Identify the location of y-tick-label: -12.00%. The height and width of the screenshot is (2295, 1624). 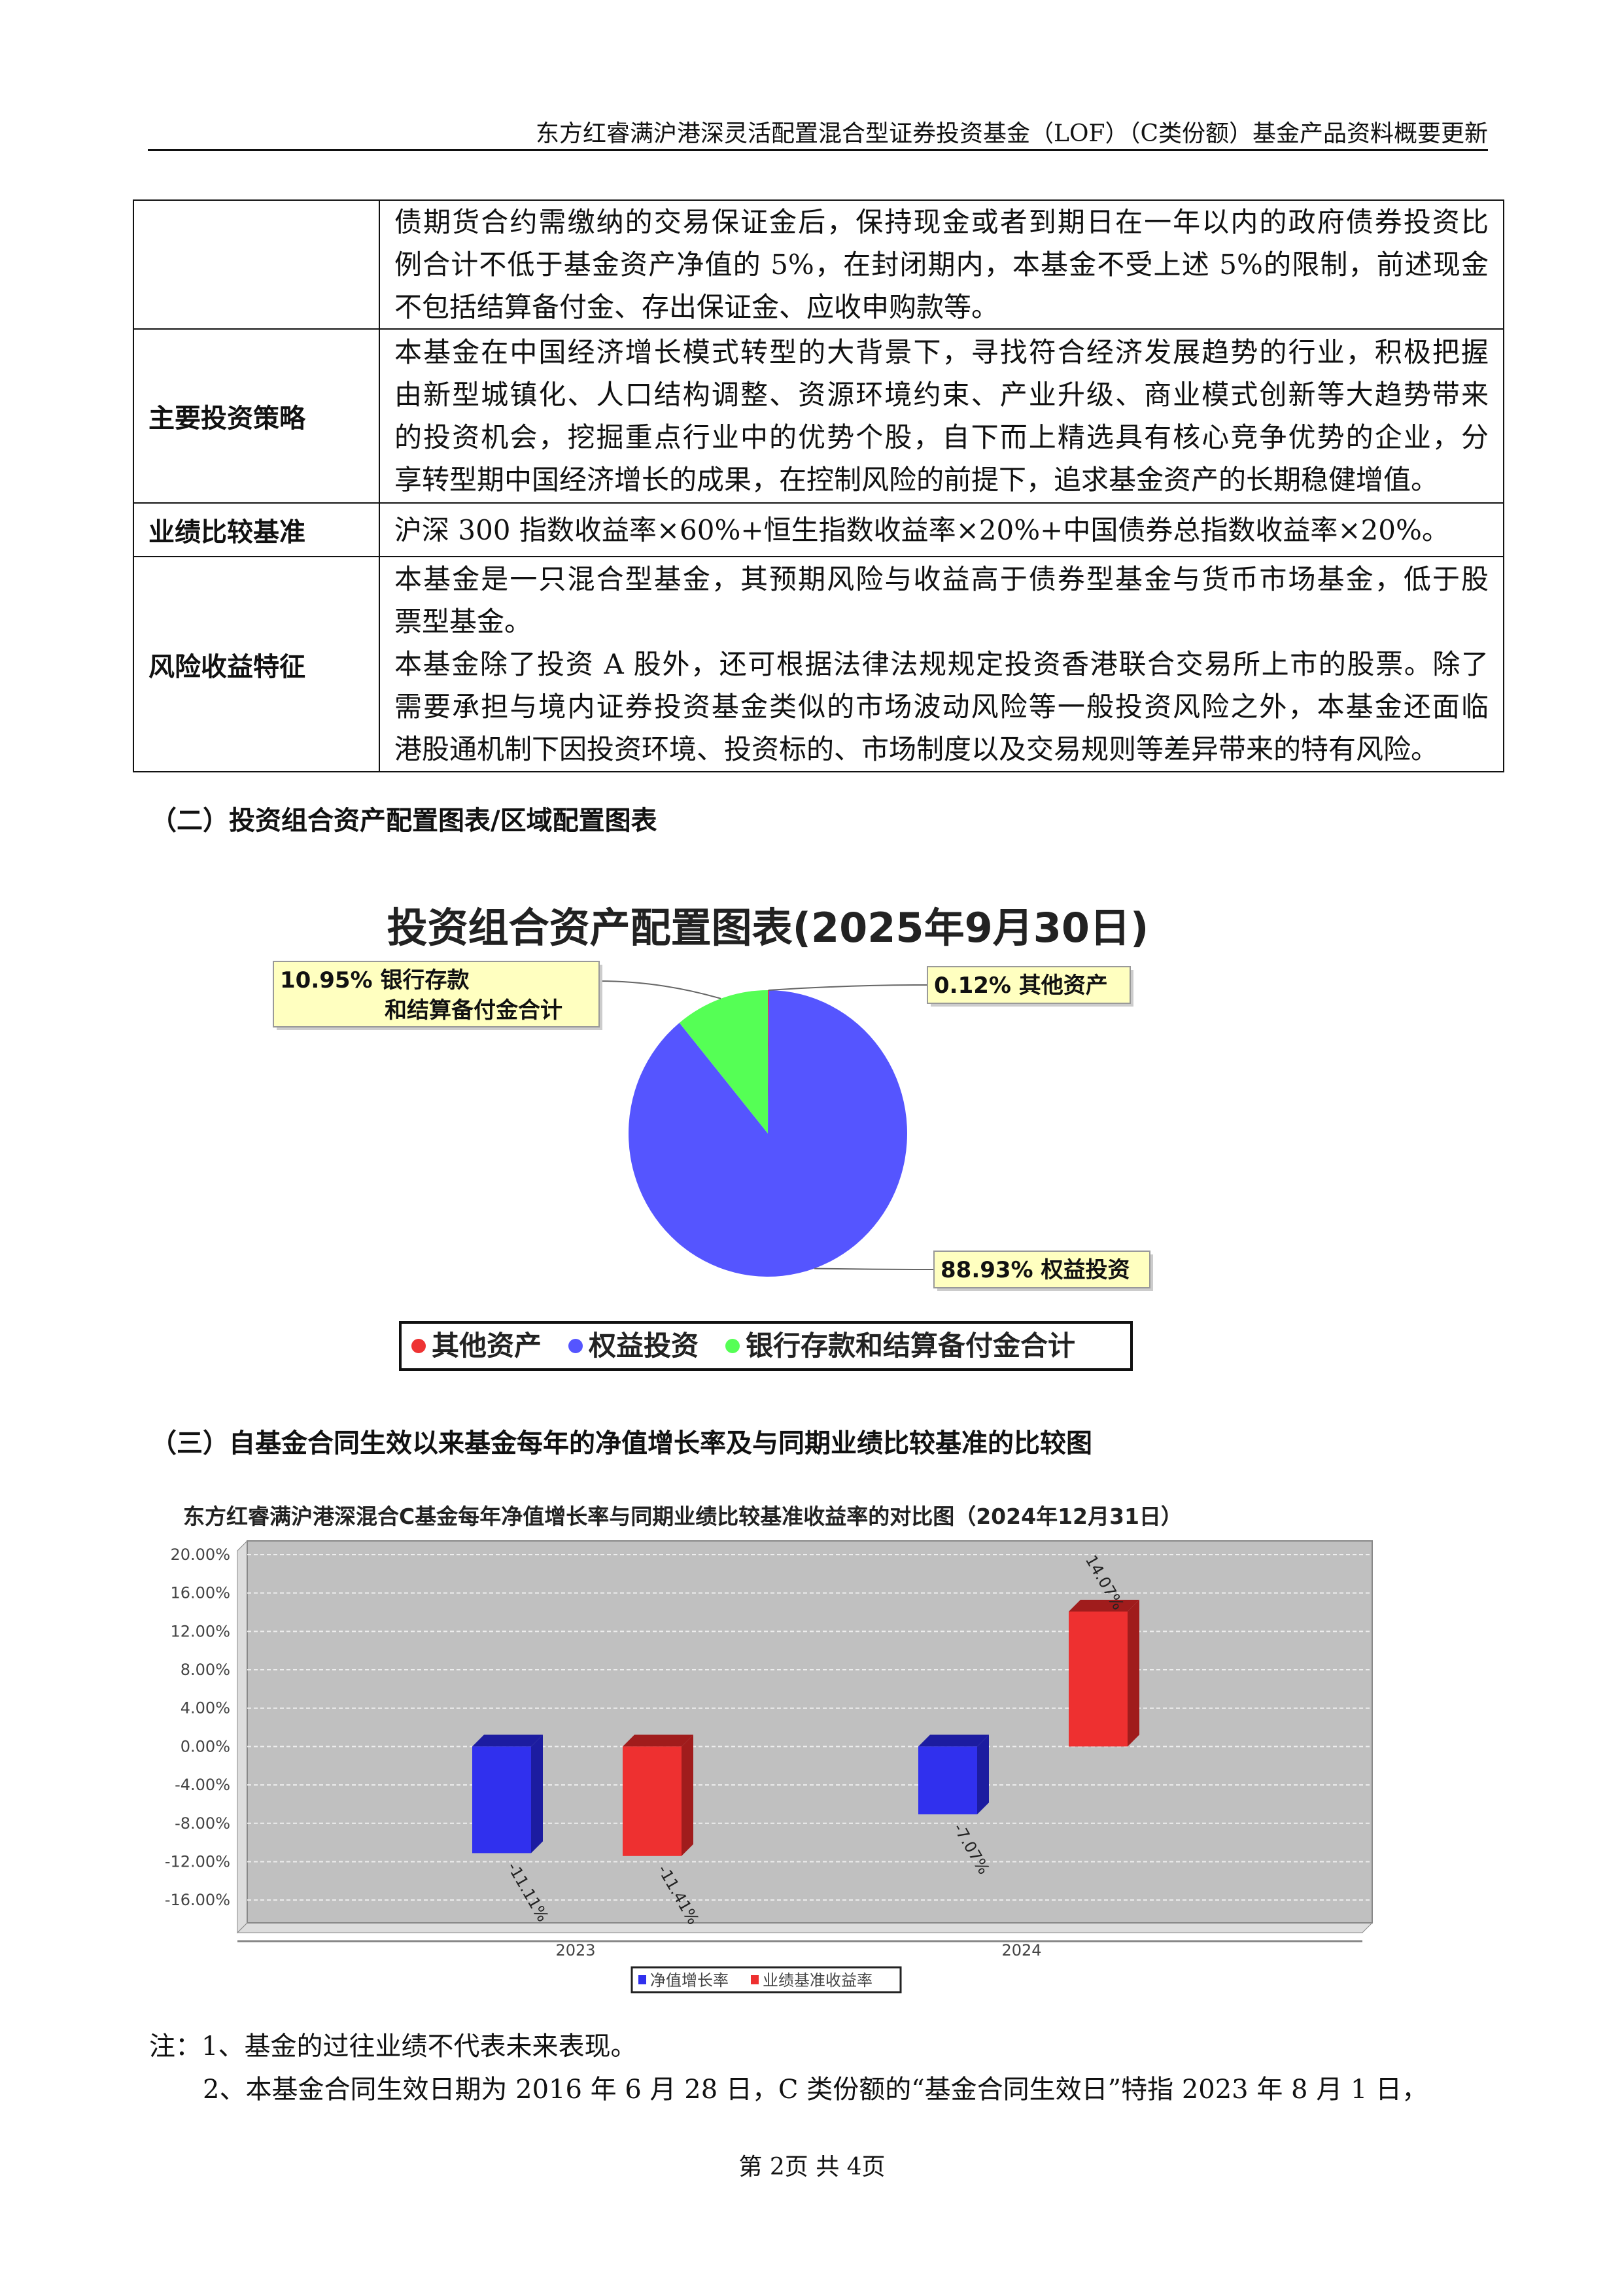
(197, 1861).